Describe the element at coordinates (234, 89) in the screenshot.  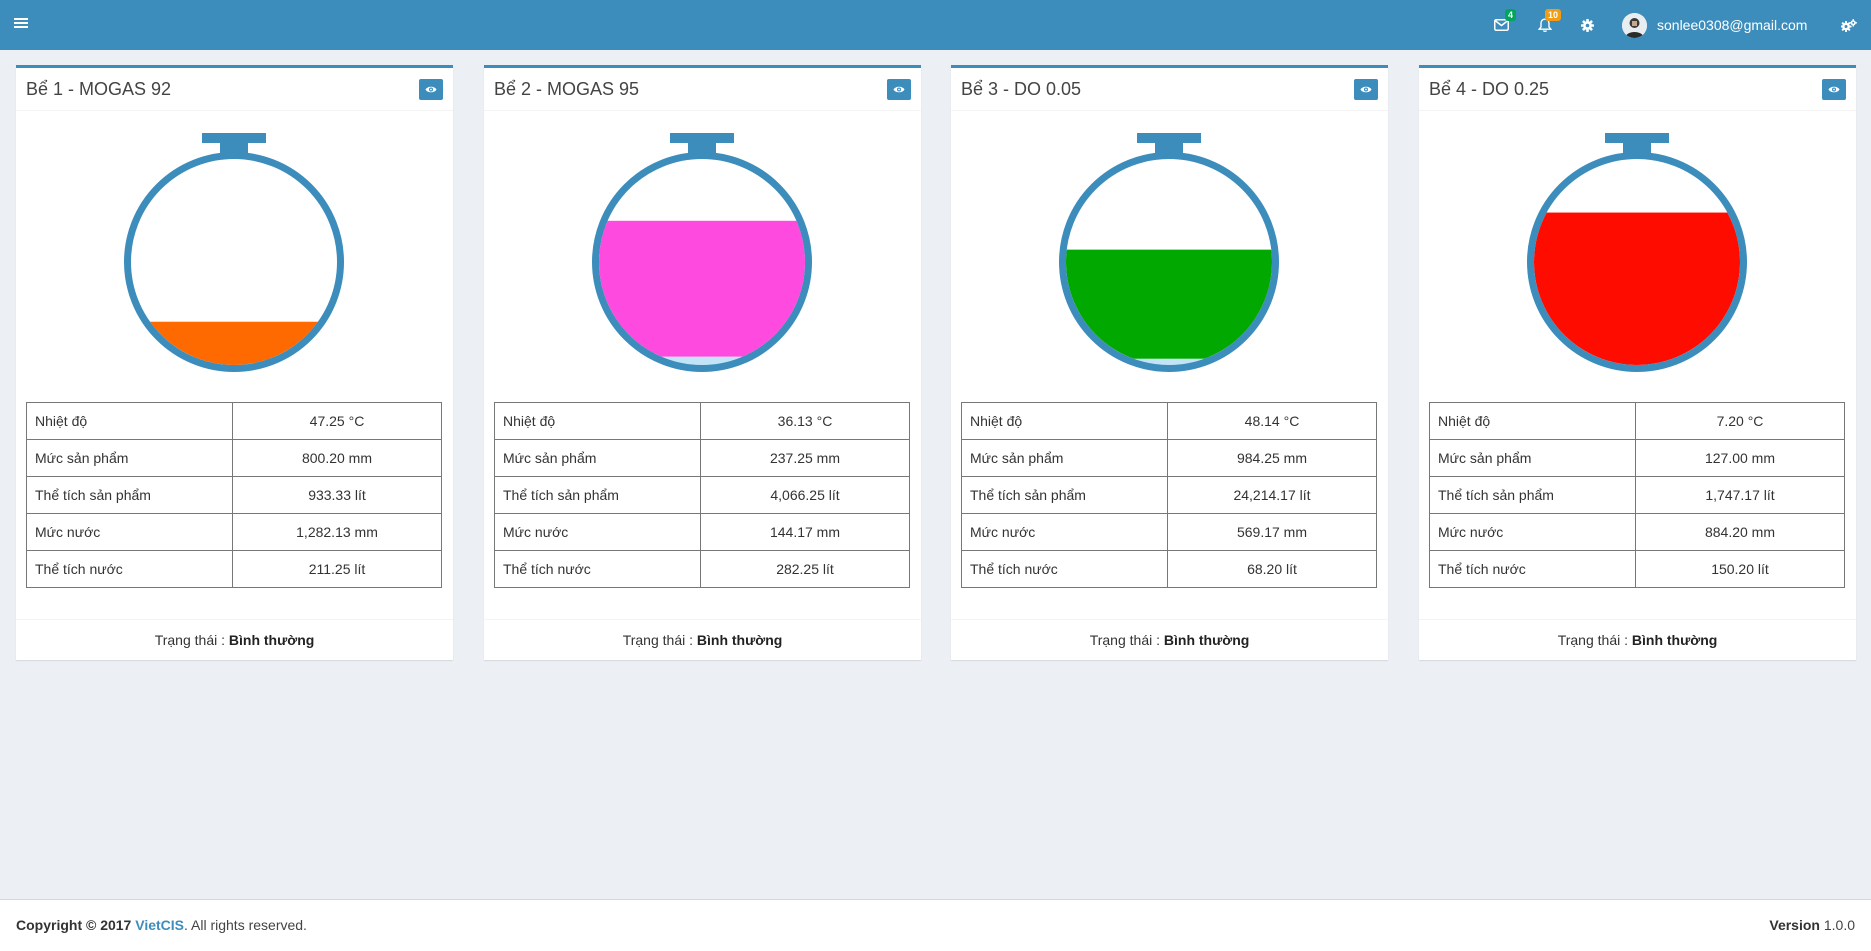
I see `tank-card-header: Bể 1 - MOGAS 92` at that location.